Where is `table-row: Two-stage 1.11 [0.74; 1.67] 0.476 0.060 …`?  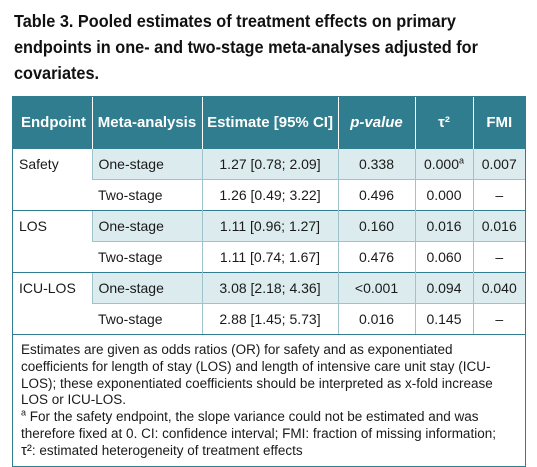 table-row: Two-stage 1.11 [0.74; 1.67] 0.476 0.060 … is located at coordinates (269, 257).